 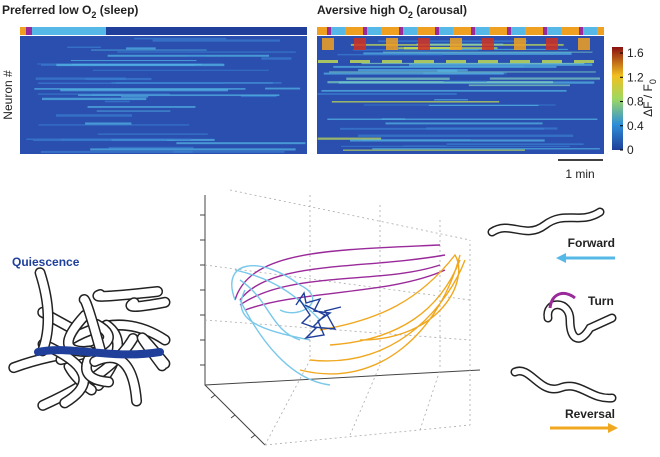 I want to click on title-text: (arousal), so click(x=440, y=10).